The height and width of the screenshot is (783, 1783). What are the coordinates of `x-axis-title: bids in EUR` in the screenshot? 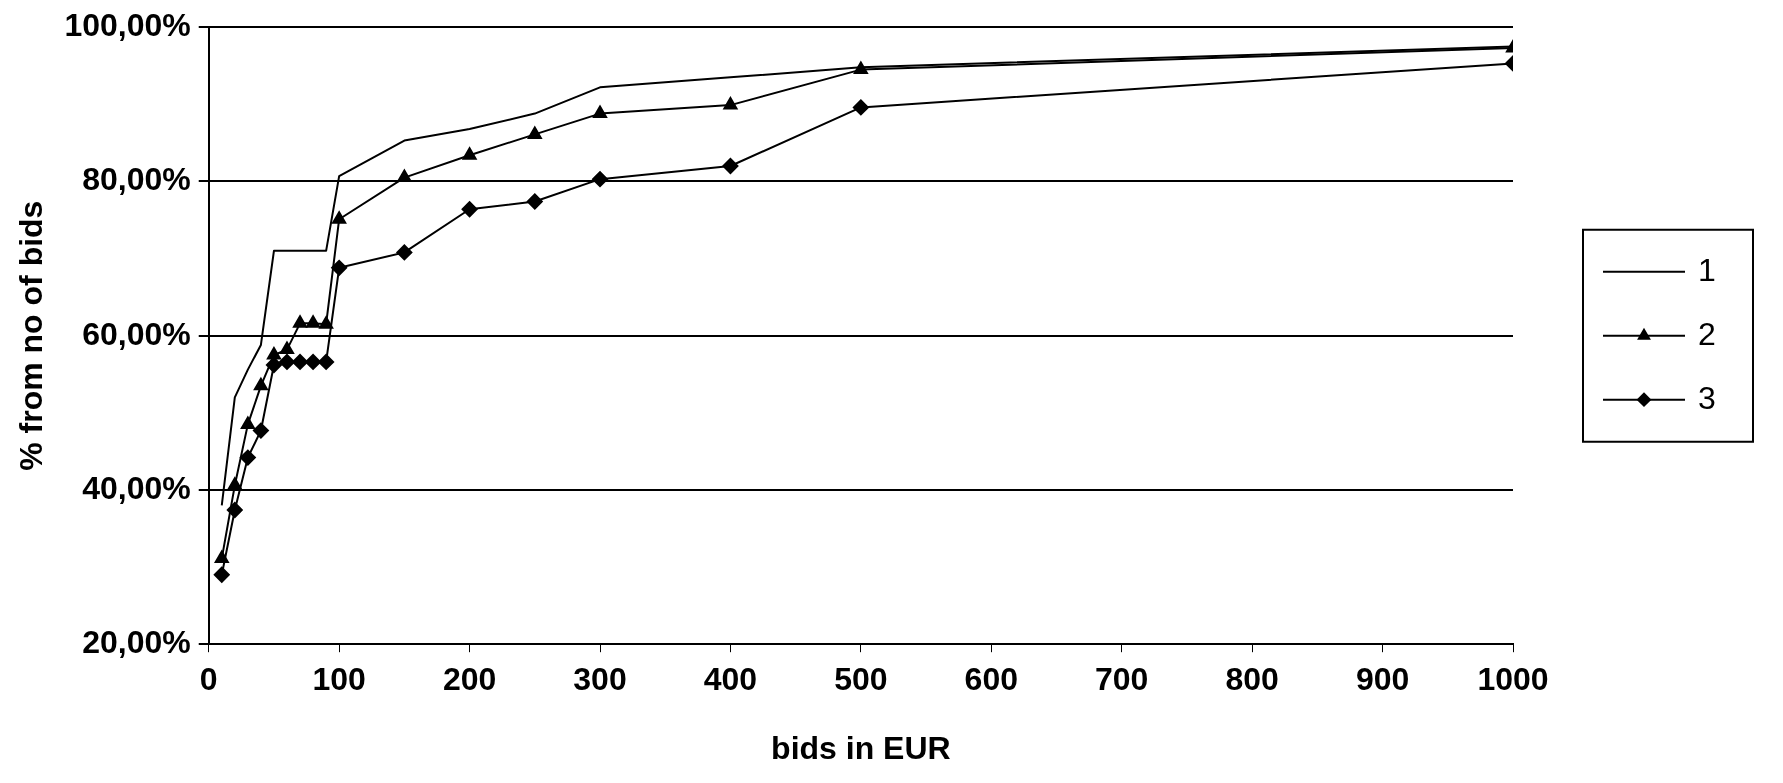 It's located at (861, 747).